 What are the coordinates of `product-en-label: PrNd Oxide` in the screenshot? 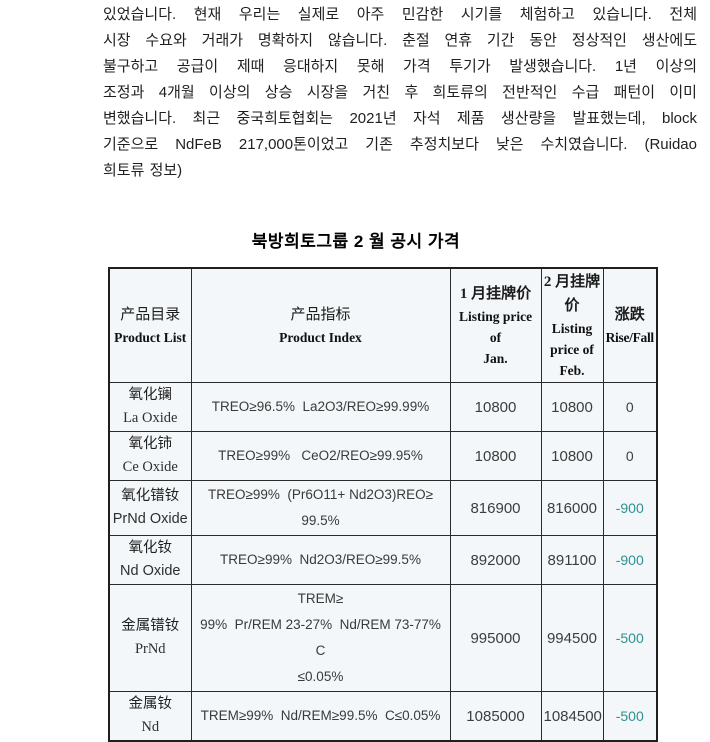 It's located at (150, 519).